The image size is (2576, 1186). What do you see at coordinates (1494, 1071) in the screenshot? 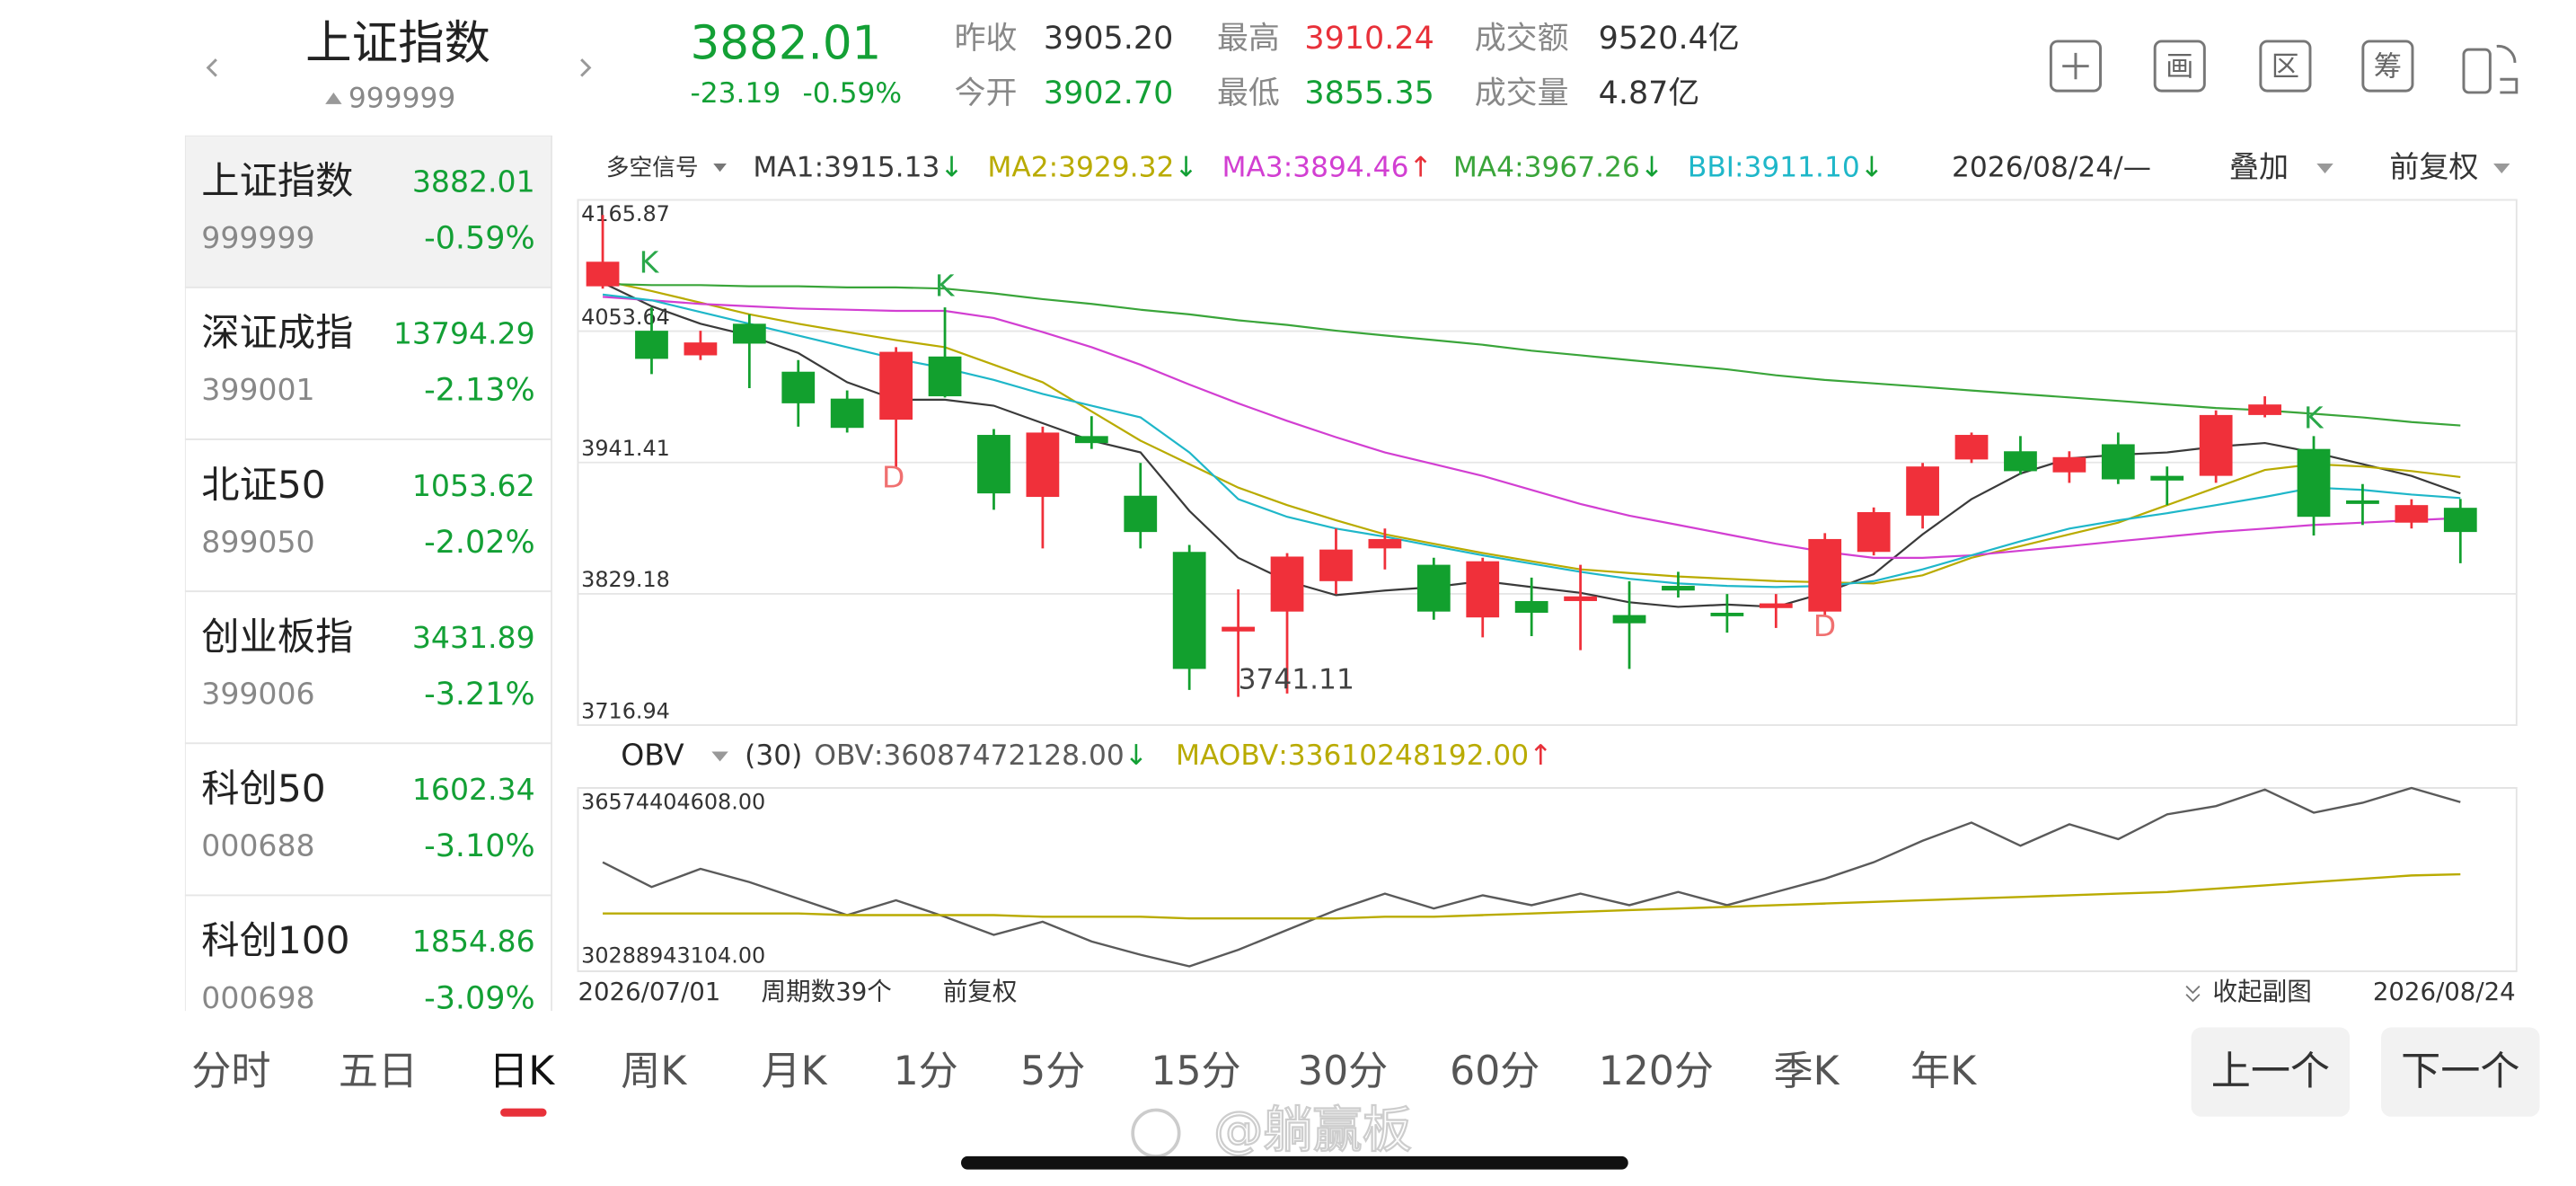
I see `period-tab: 60分` at bounding box center [1494, 1071].